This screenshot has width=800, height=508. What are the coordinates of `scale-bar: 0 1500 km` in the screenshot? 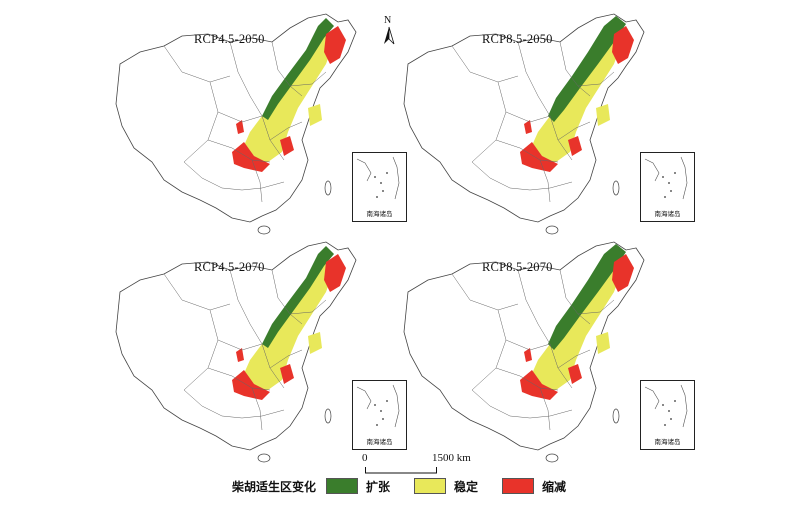 It's located at (417, 464).